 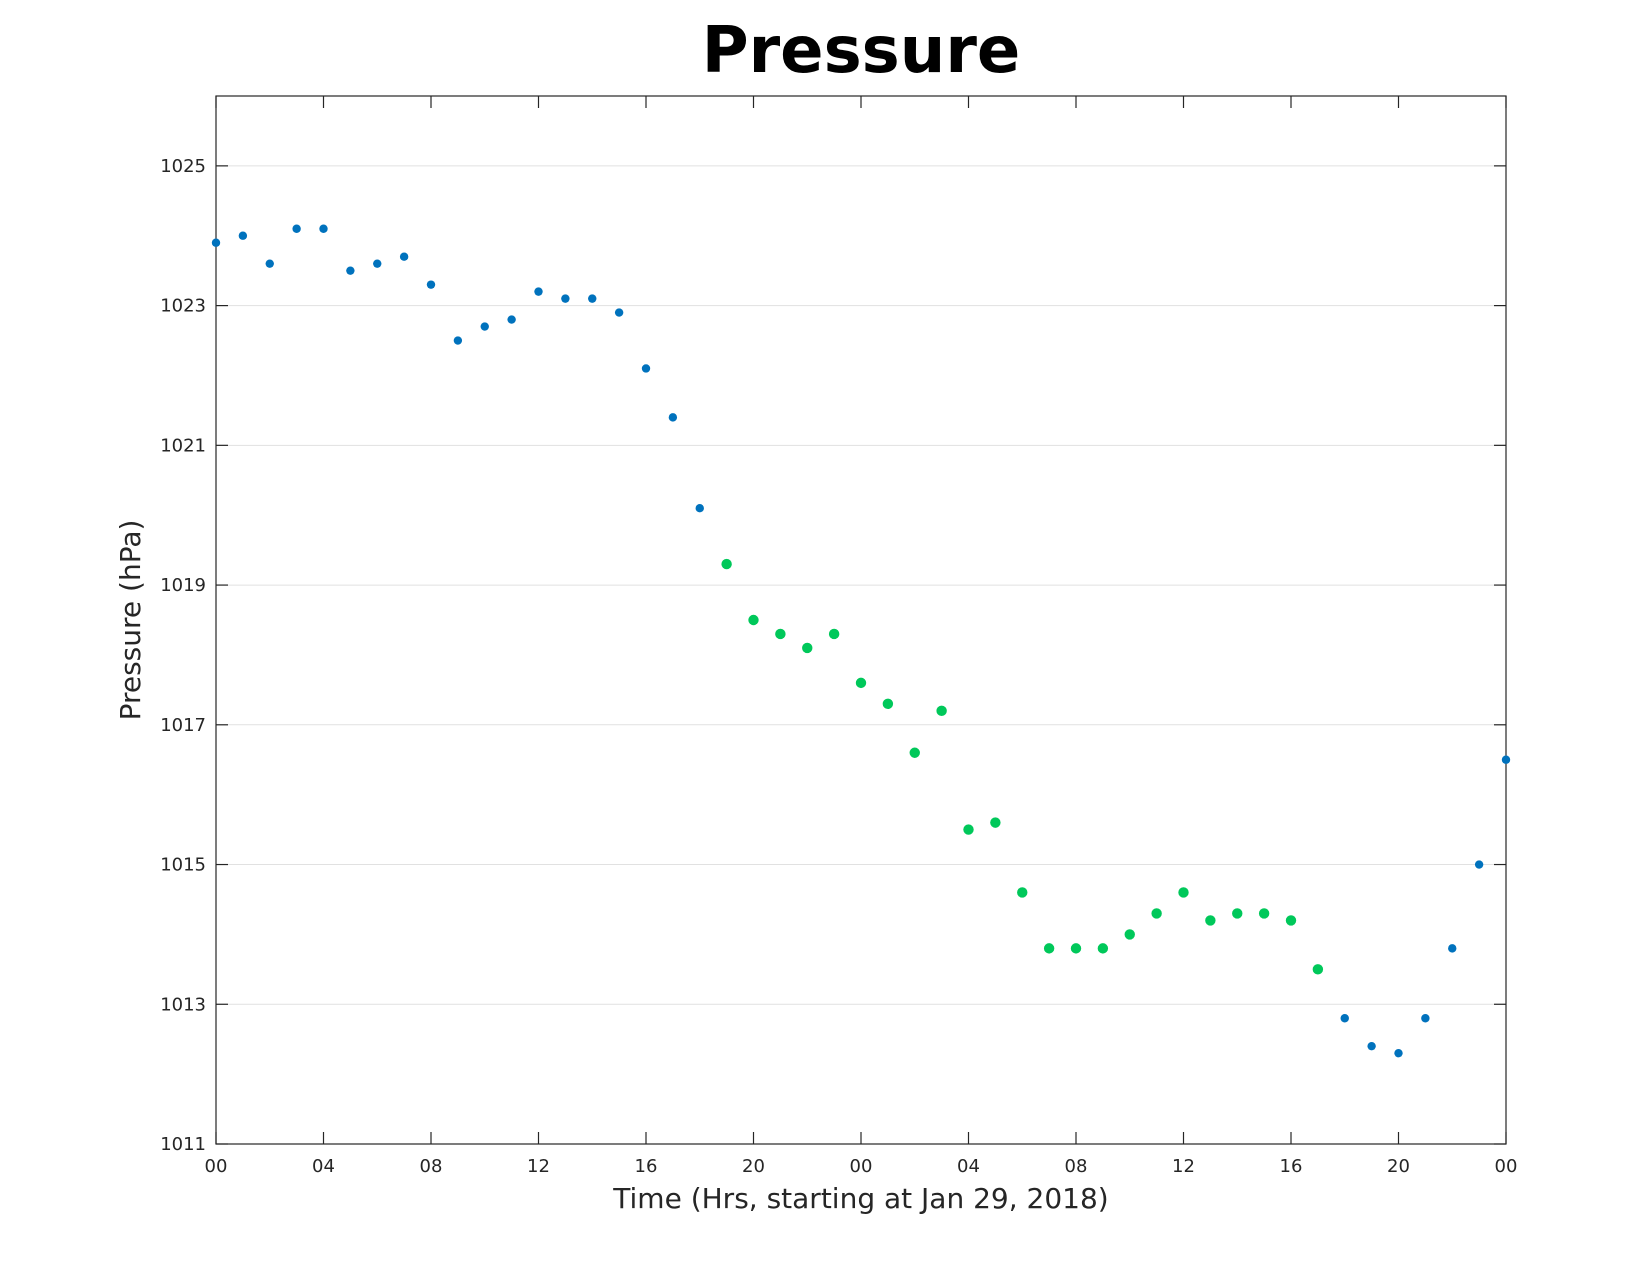 What do you see at coordinates (183, 445) in the screenshot?
I see `y-tick-label: 1021` at bounding box center [183, 445].